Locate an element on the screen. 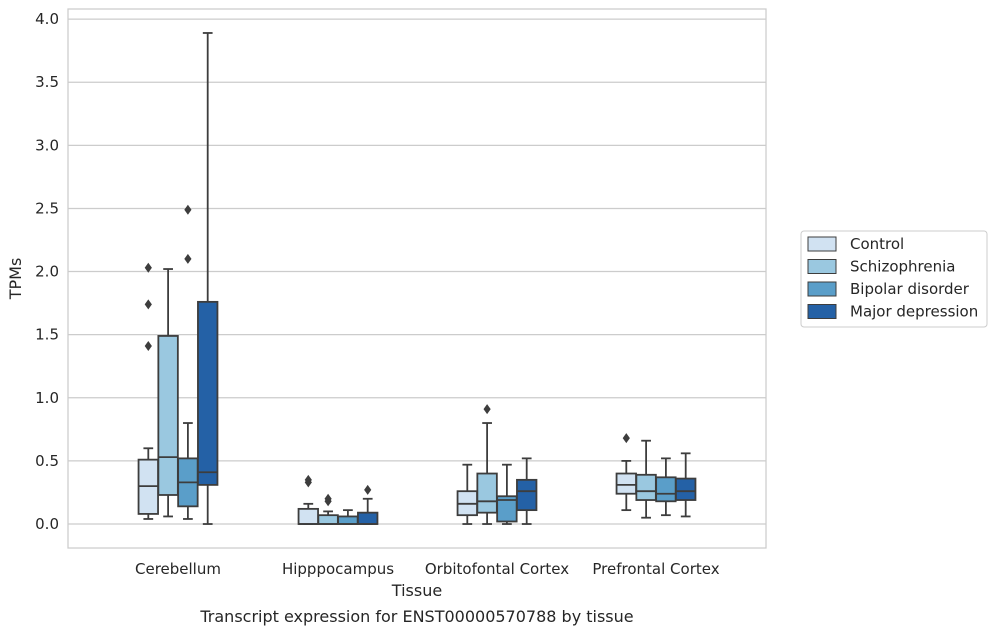  y-tick-label: 2.0 is located at coordinates (47, 272).